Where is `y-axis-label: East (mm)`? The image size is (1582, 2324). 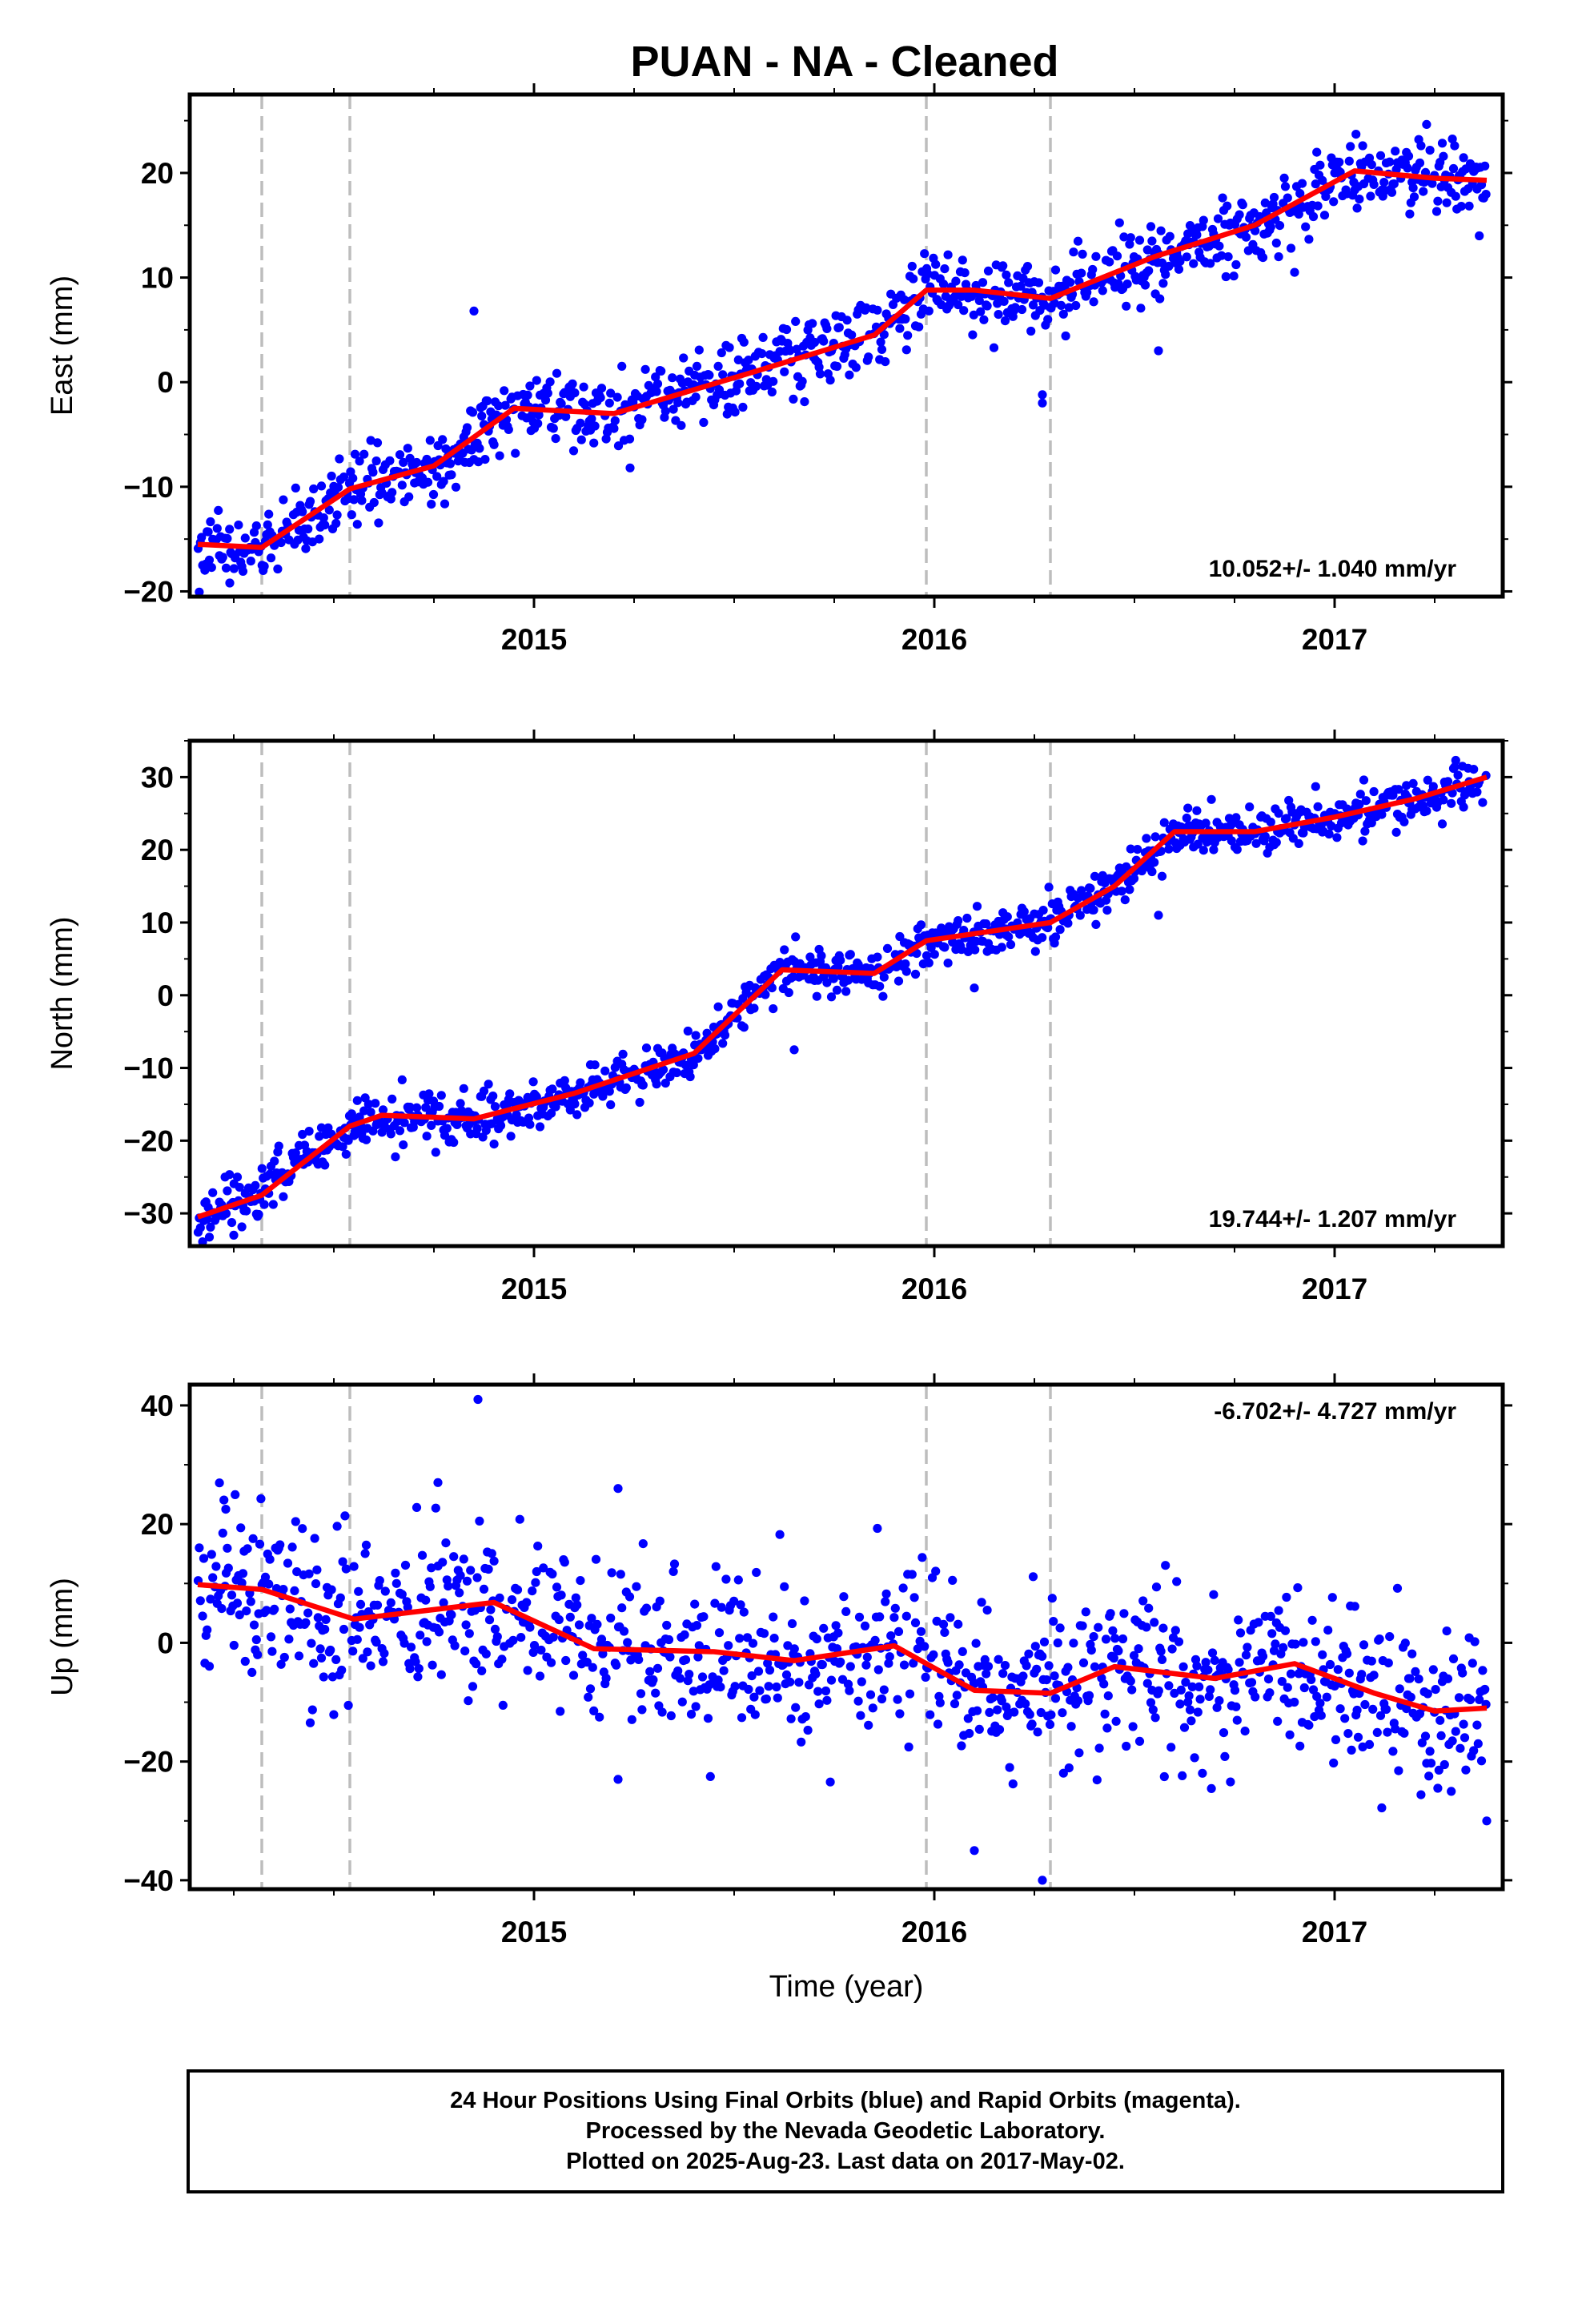
y-axis-label: East (mm) is located at coordinates (62, 345).